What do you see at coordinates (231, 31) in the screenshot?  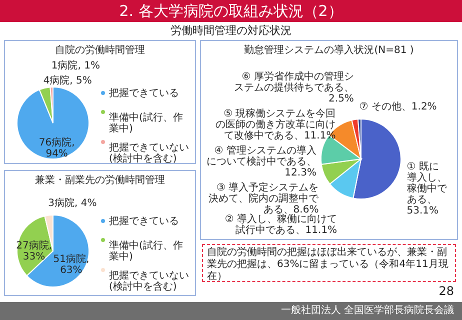 I see `text: 労働時間管理の対応状況` at bounding box center [231, 31].